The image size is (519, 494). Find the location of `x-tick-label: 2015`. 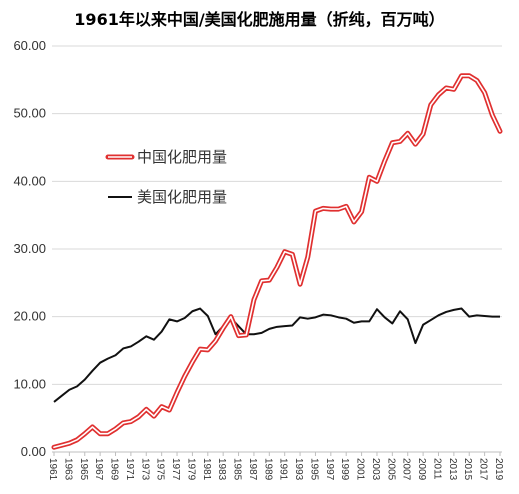

x-tick-label: 2015 is located at coordinates (467, 469).